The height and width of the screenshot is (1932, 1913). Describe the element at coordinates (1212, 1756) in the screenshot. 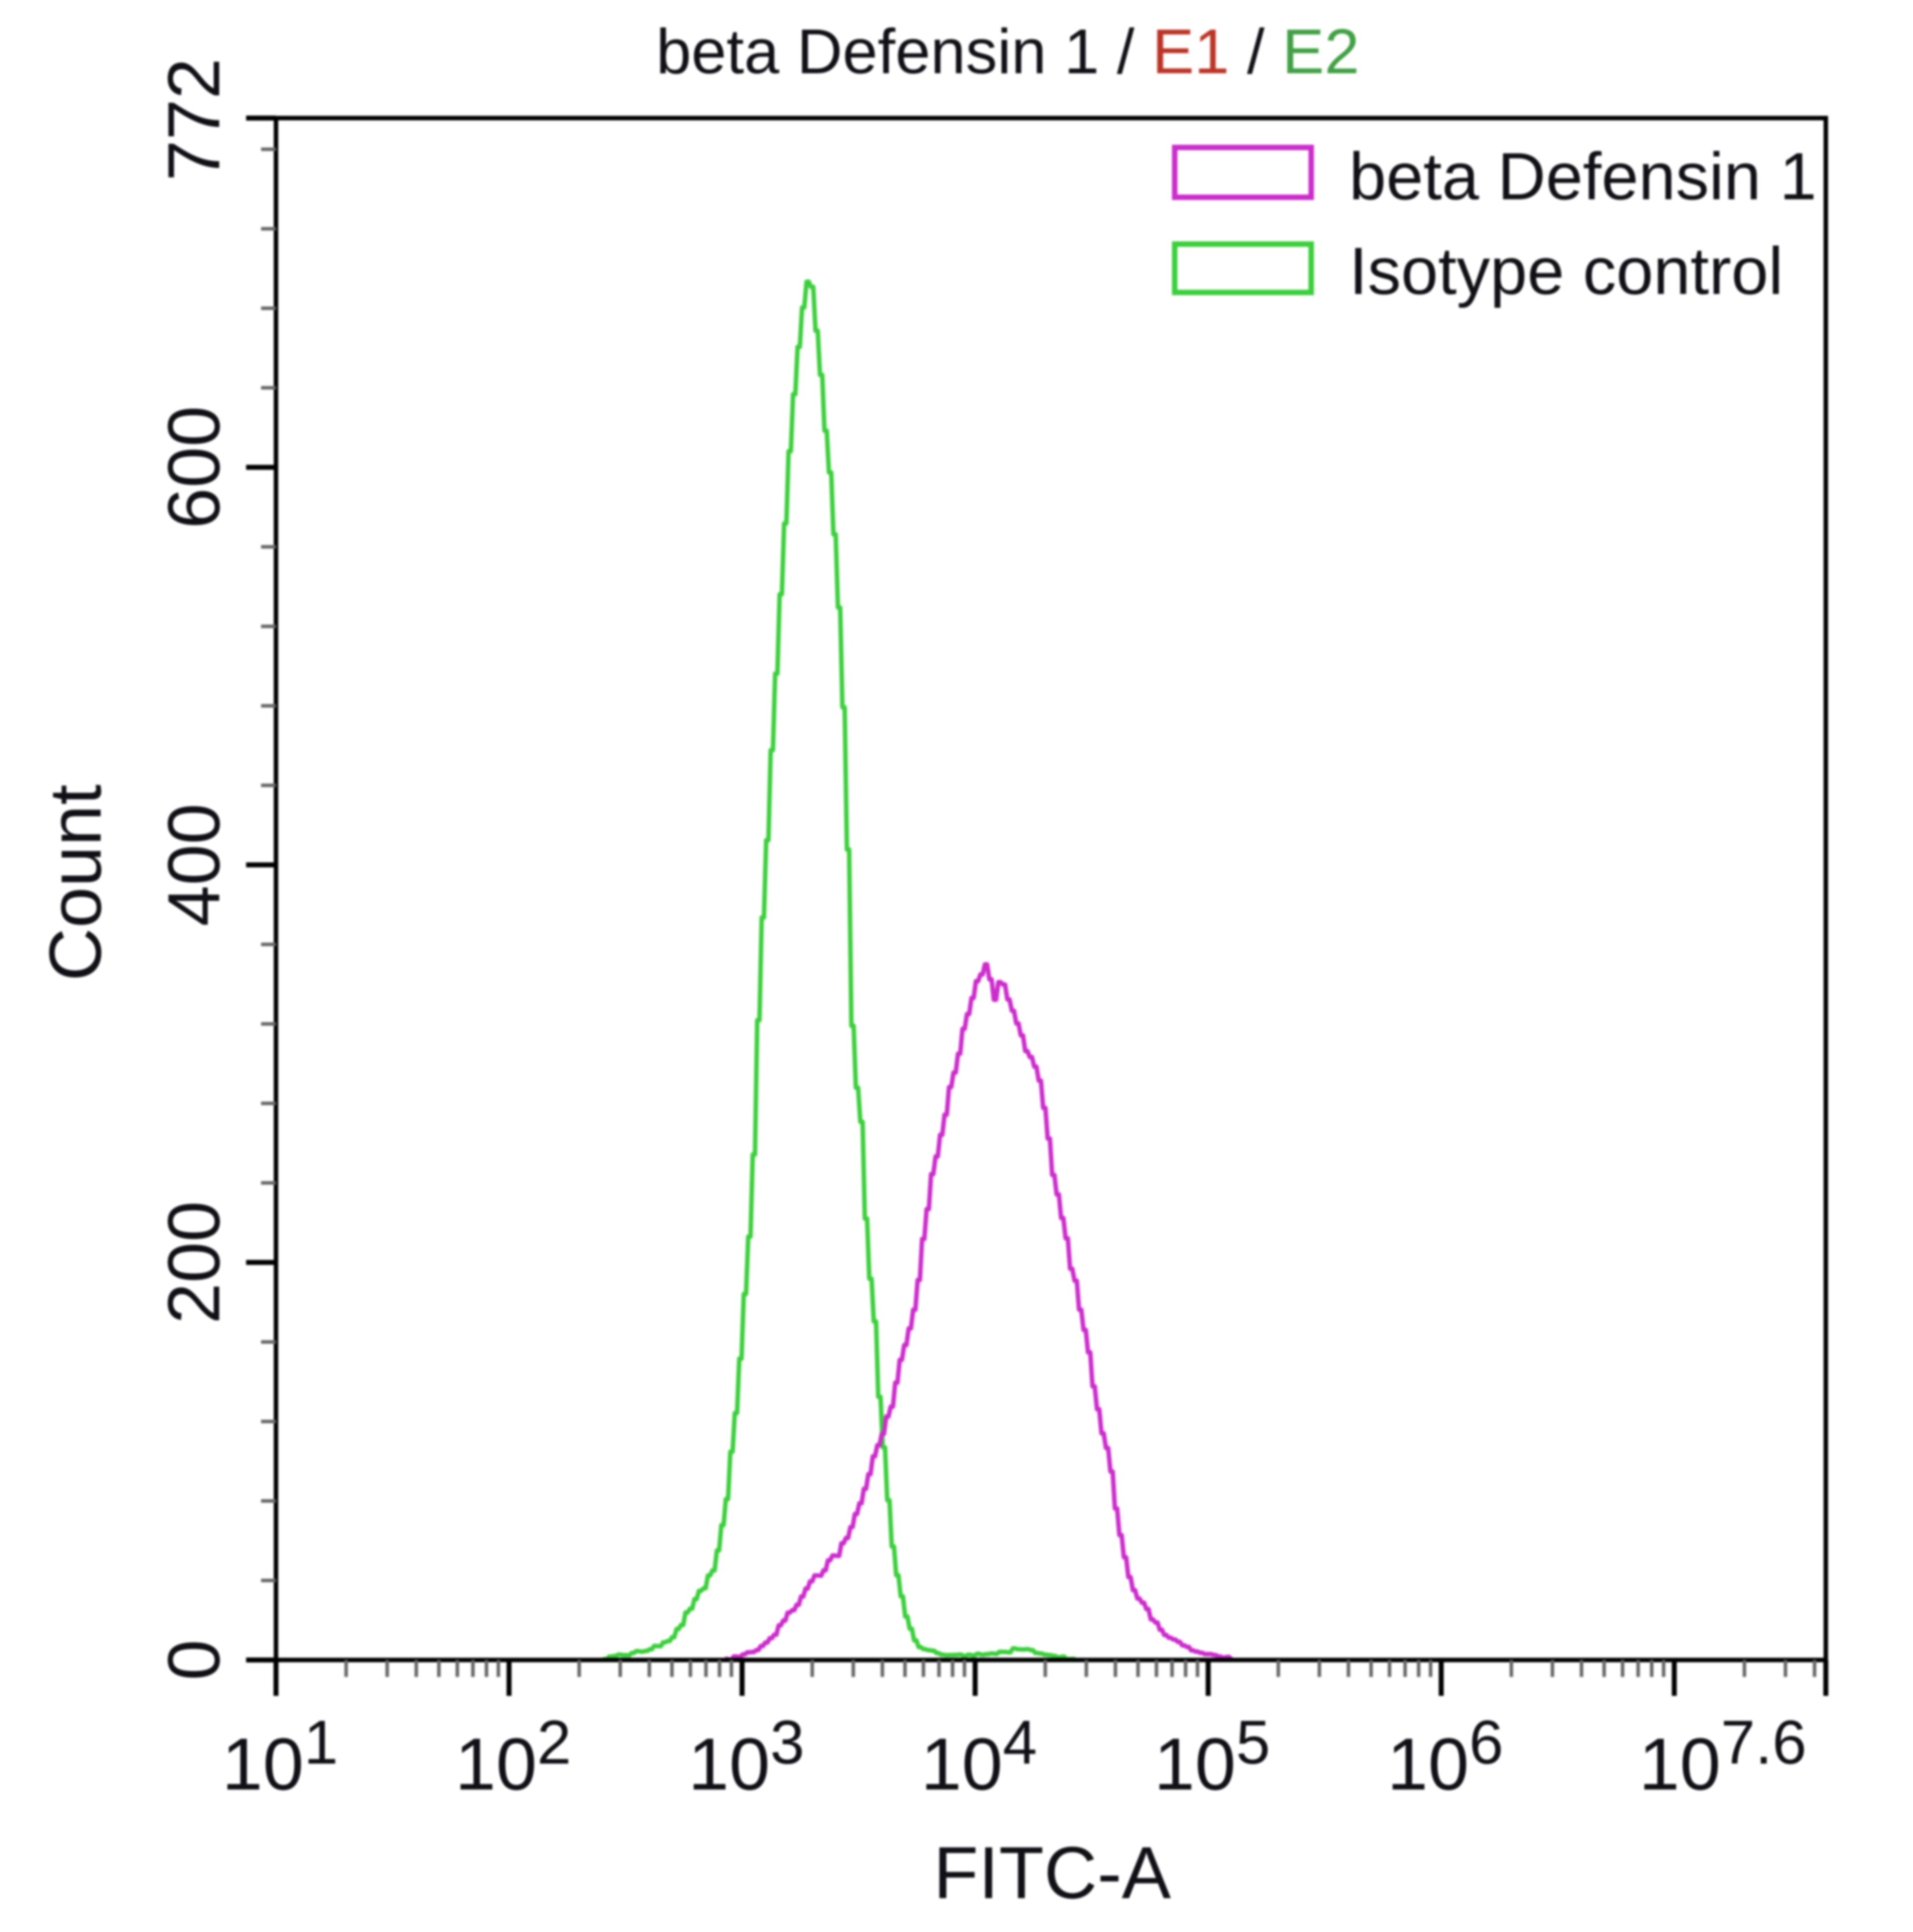

I see `svg-text: 10⁵` at that location.